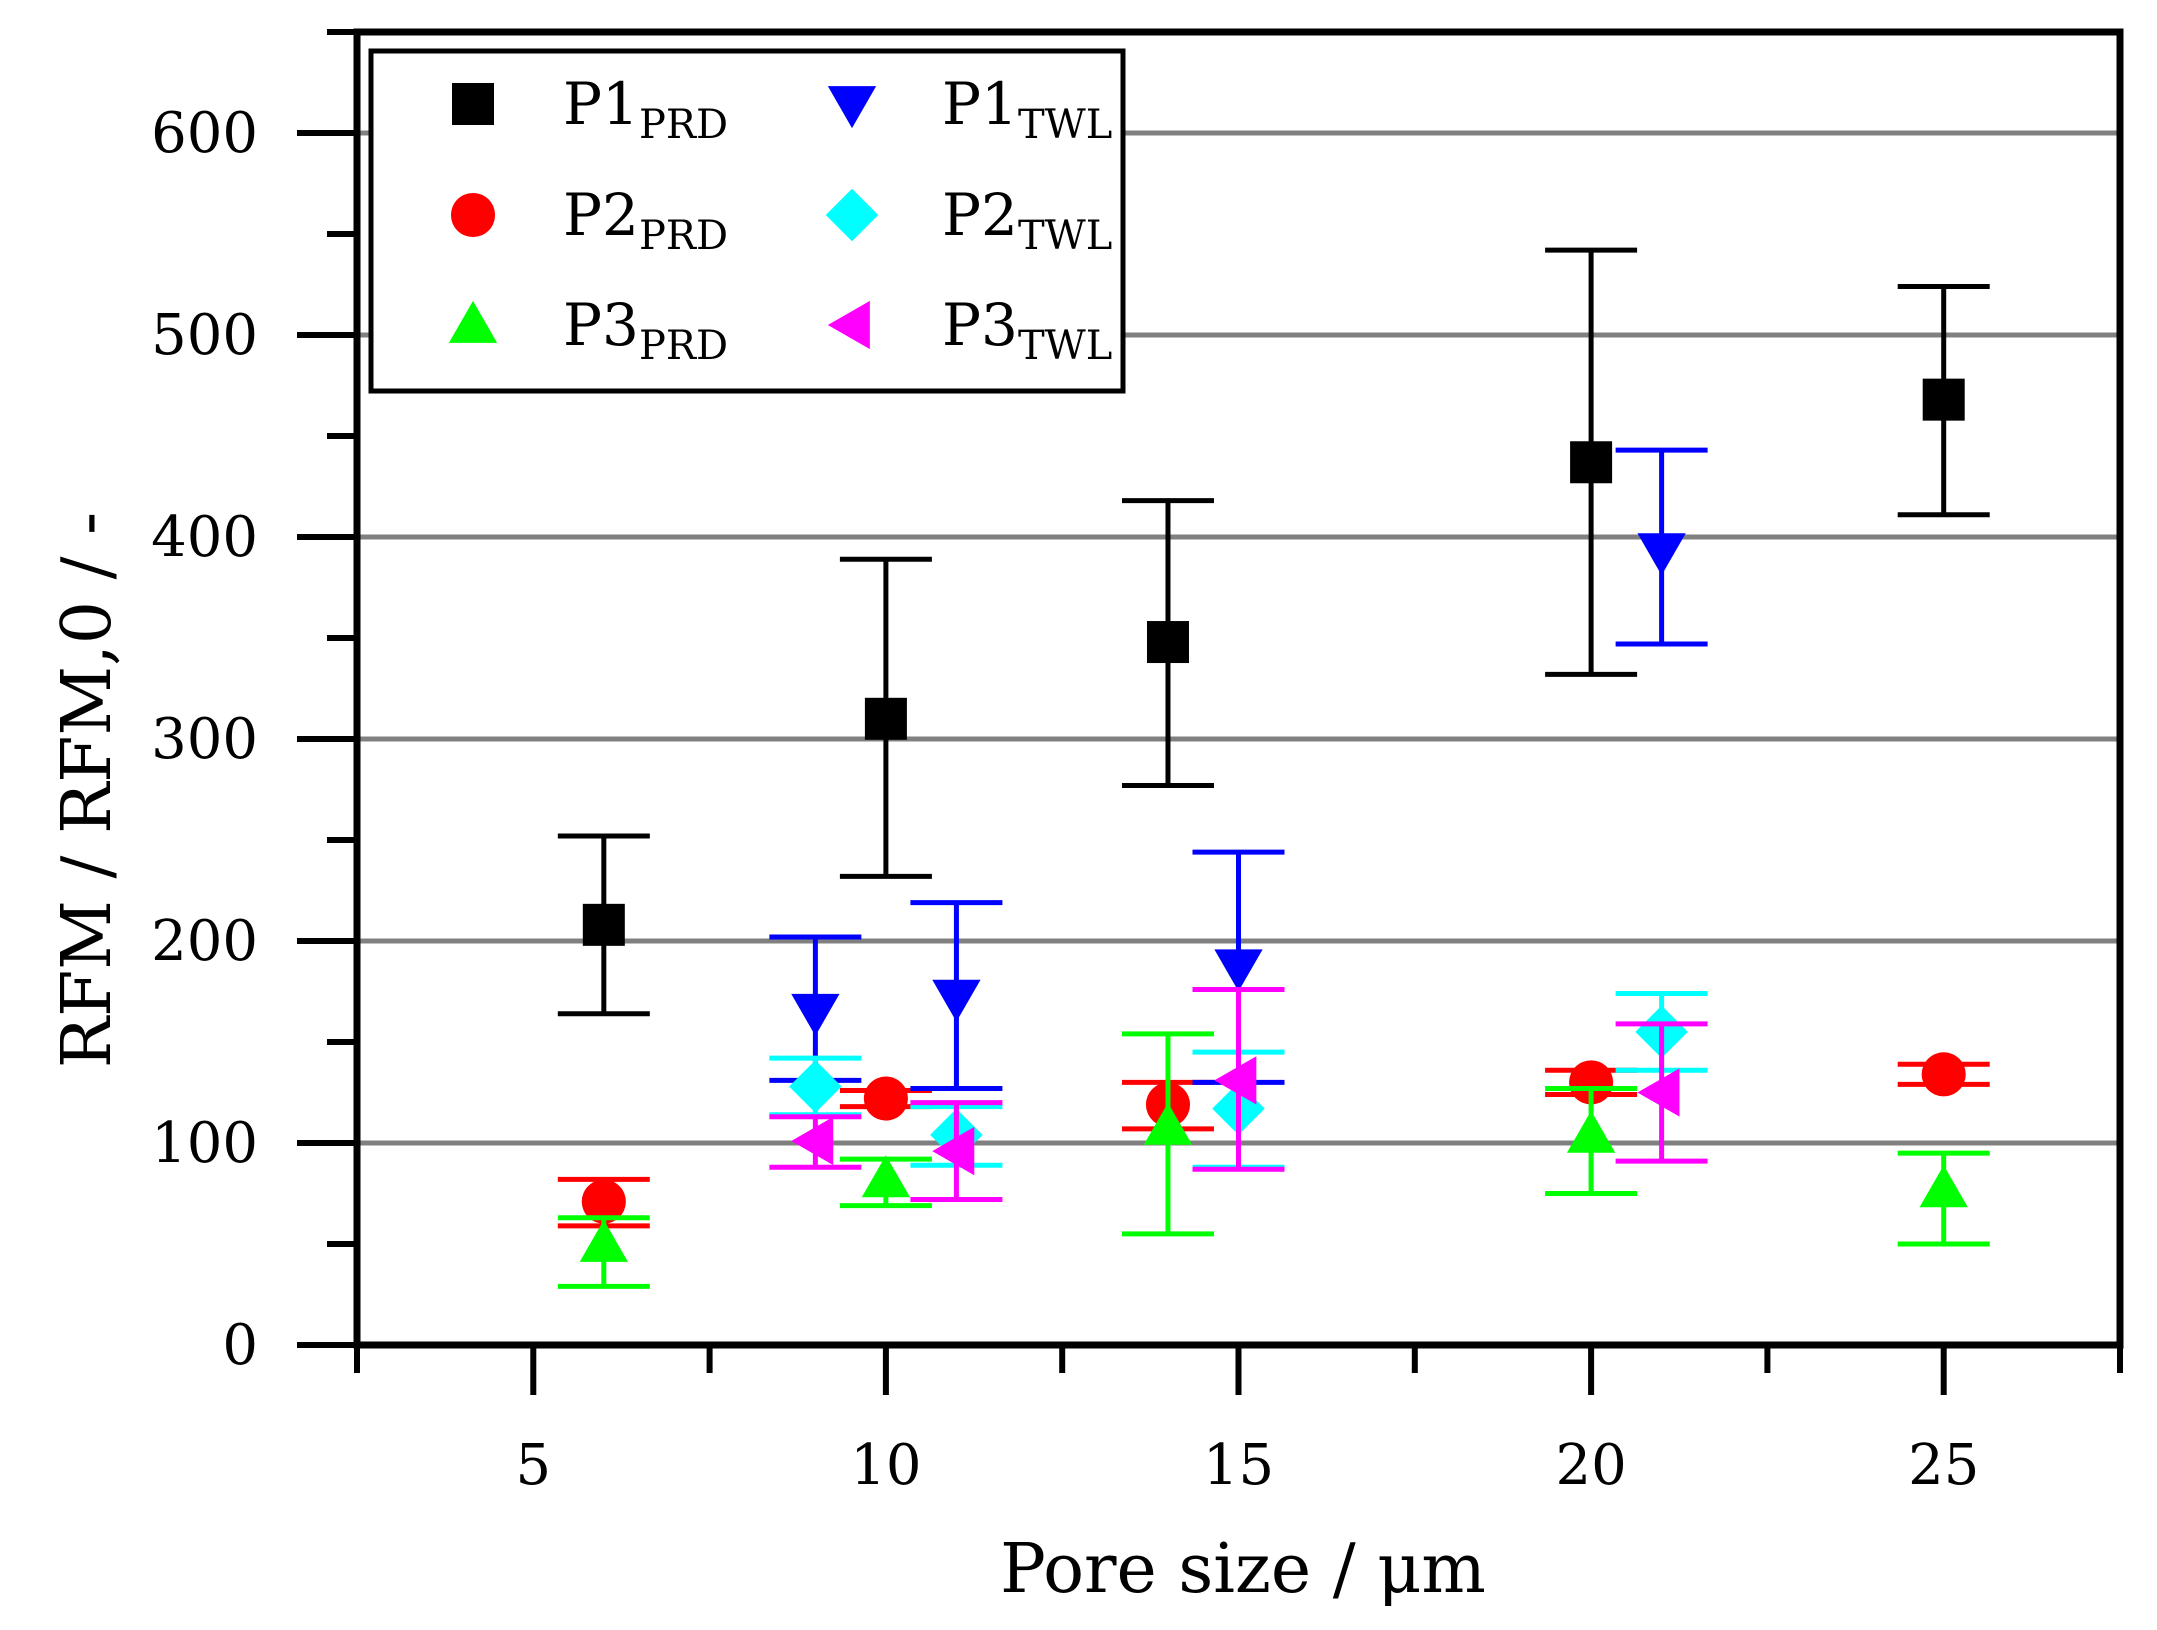 Image resolution: width=2157 pixels, height=1630 pixels. What do you see at coordinates (204, 739) in the screenshot?
I see `y-tick-label: 300` at bounding box center [204, 739].